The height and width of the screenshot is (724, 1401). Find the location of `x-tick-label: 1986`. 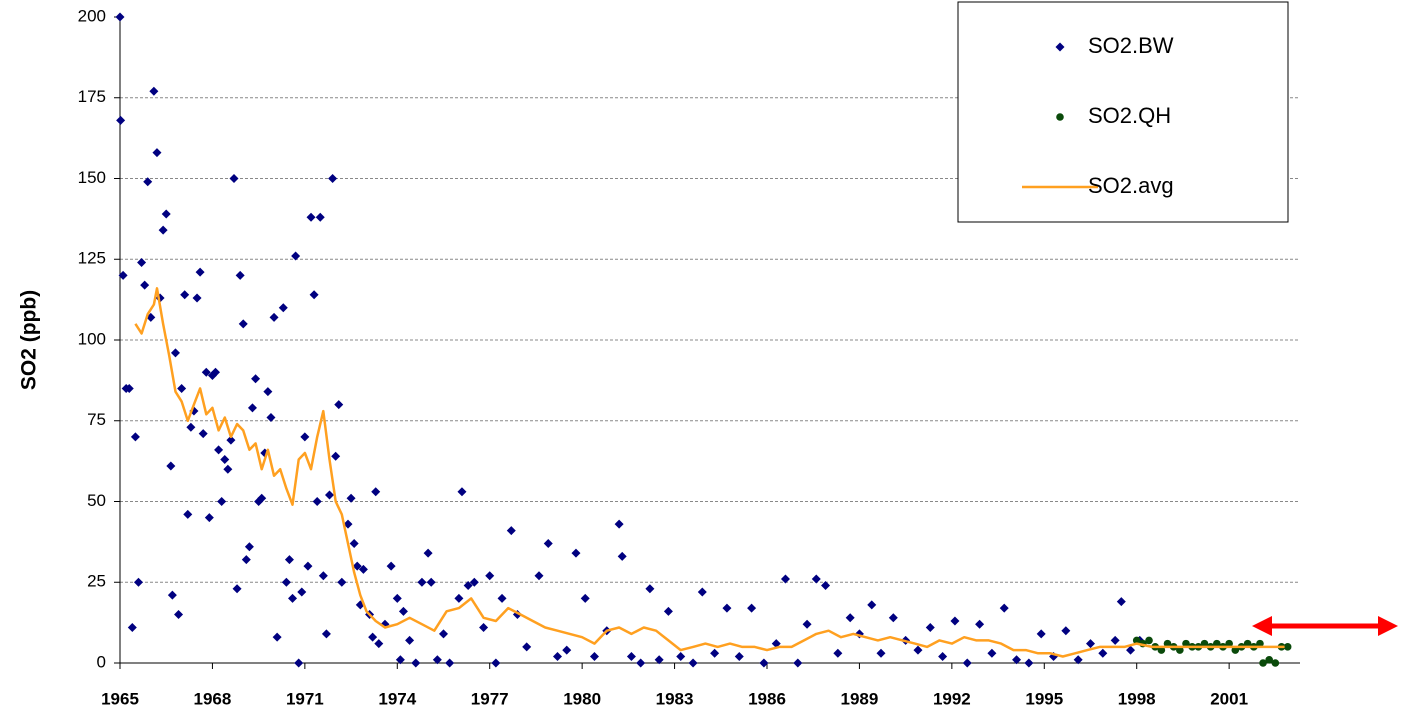

x-tick-label: 1986 is located at coordinates (767, 698).